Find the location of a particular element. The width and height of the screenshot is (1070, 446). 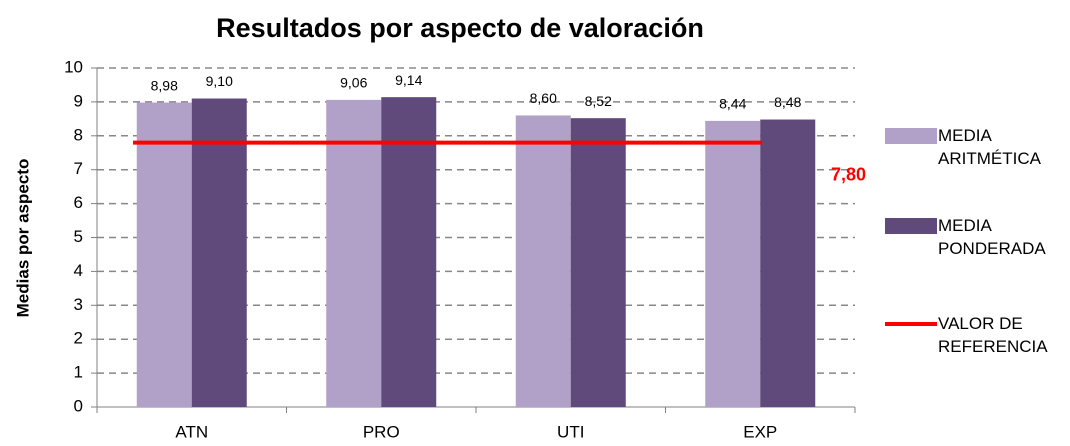

y-tick-label: 0 is located at coordinates (78, 405).